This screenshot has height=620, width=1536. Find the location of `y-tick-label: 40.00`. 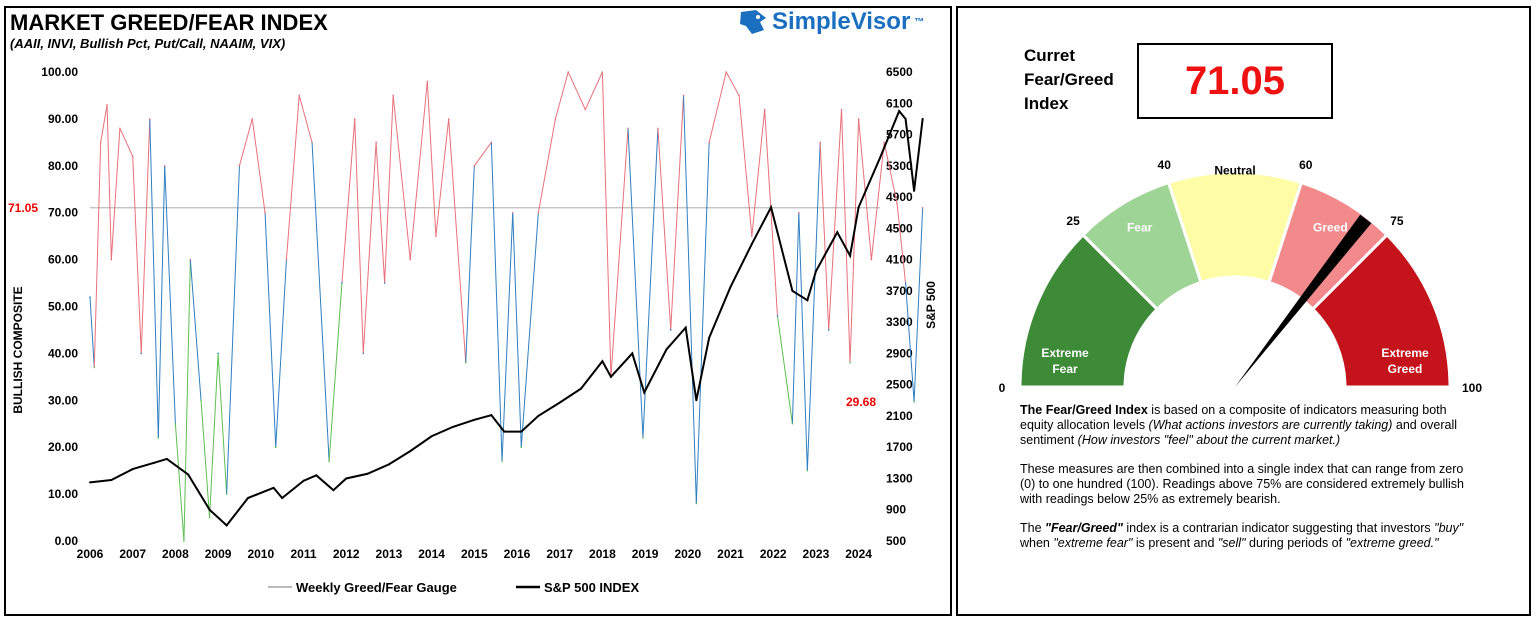

y-tick-label: 40.00 is located at coordinates (63, 353).